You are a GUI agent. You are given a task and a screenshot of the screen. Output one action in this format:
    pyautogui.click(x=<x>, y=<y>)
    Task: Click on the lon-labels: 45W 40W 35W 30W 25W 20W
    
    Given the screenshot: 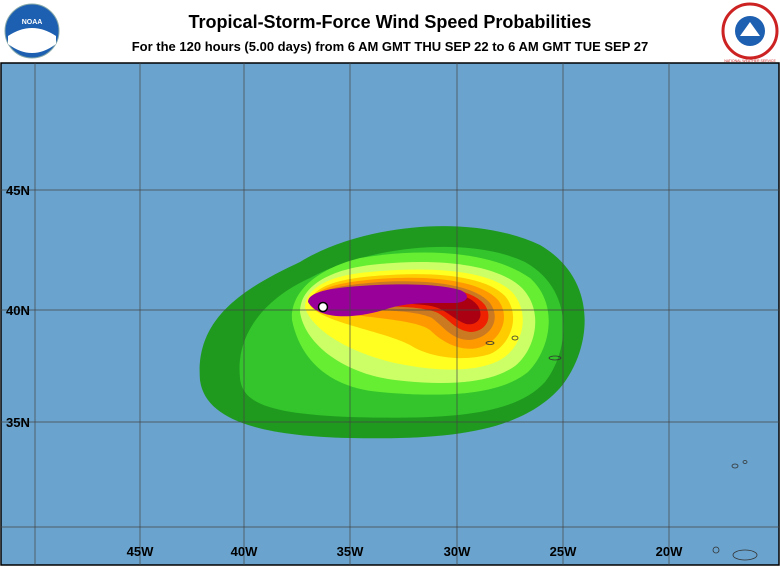 What is the action you would take?
    pyautogui.click(x=405, y=551)
    